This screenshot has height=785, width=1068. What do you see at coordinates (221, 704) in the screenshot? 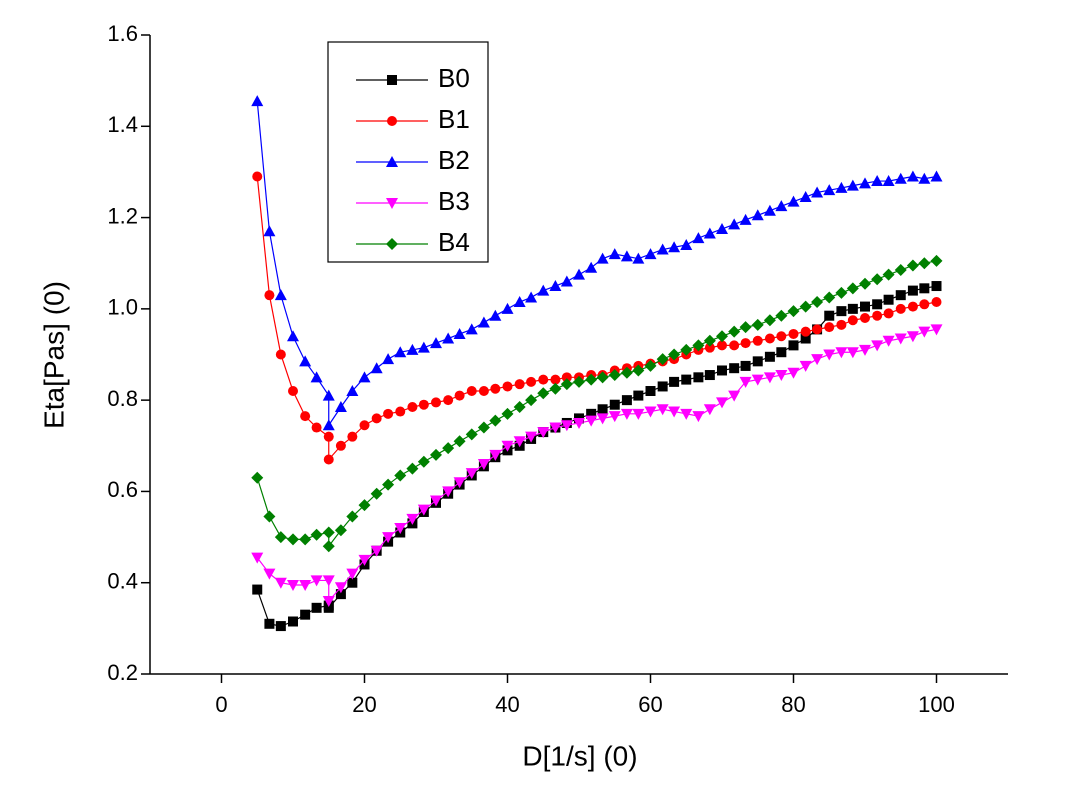
I see `x-tick-label: 0` at bounding box center [221, 704].